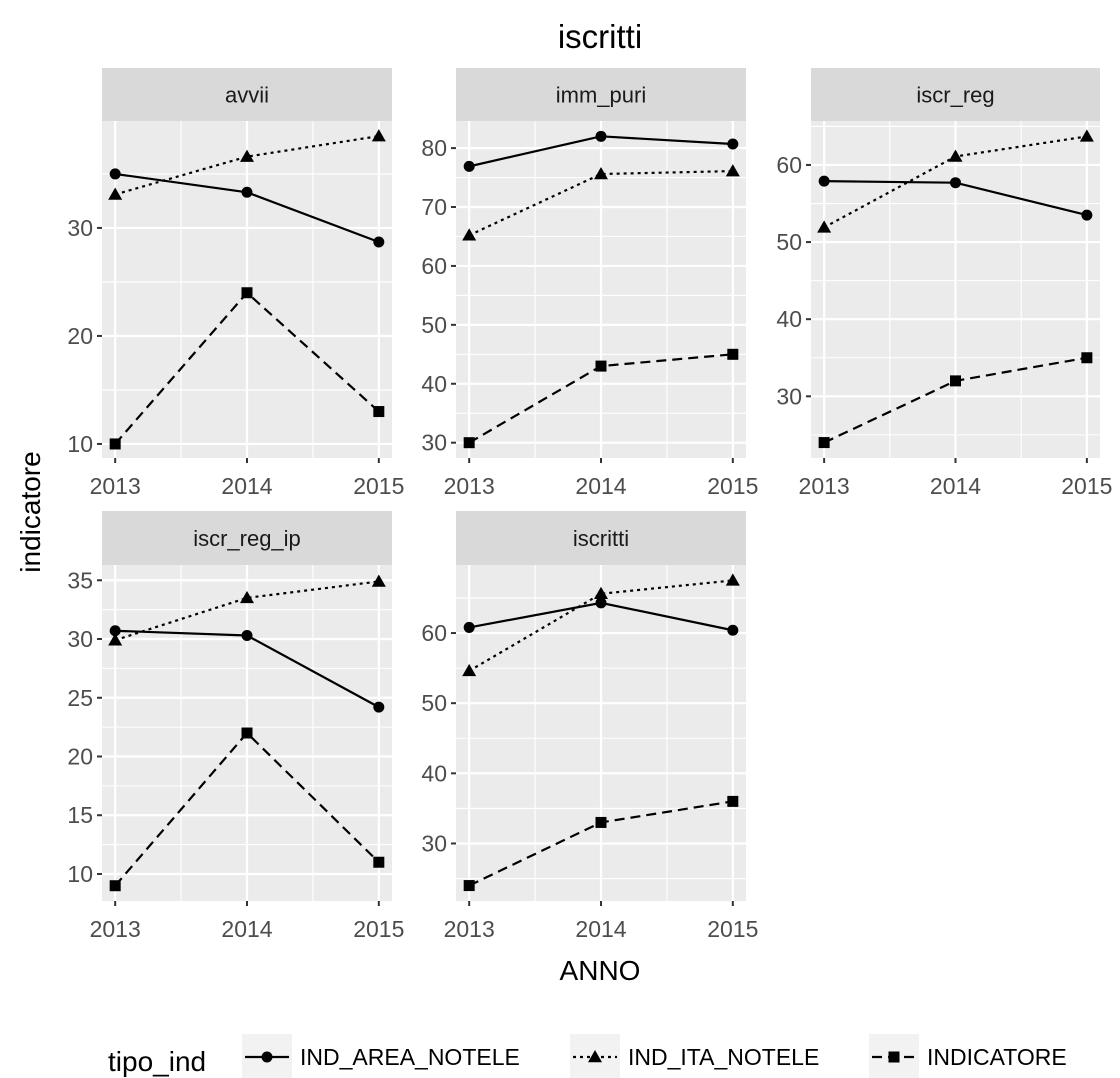 The image size is (1120, 1078). What do you see at coordinates (968, 1056) in the screenshot?
I see `legend-item-indicatore: INDICATORE` at bounding box center [968, 1056].